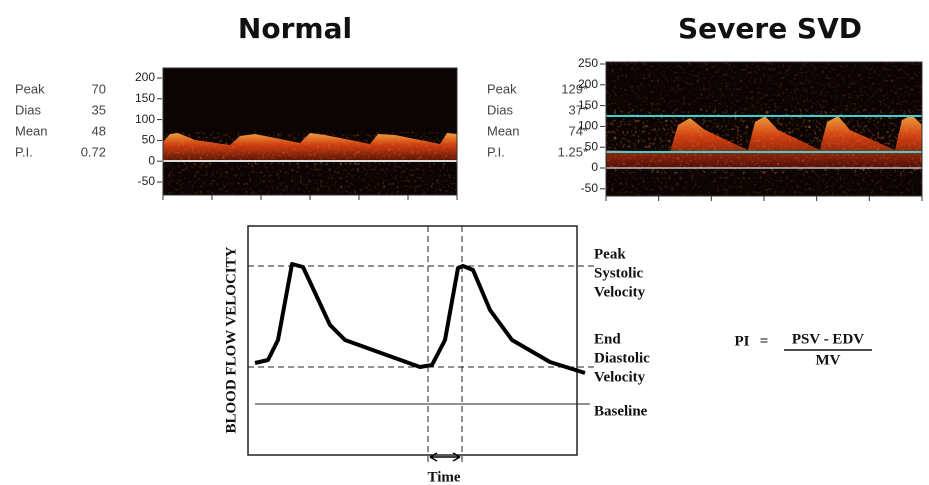  I want to click on time-label: Time, so click(443, 477).